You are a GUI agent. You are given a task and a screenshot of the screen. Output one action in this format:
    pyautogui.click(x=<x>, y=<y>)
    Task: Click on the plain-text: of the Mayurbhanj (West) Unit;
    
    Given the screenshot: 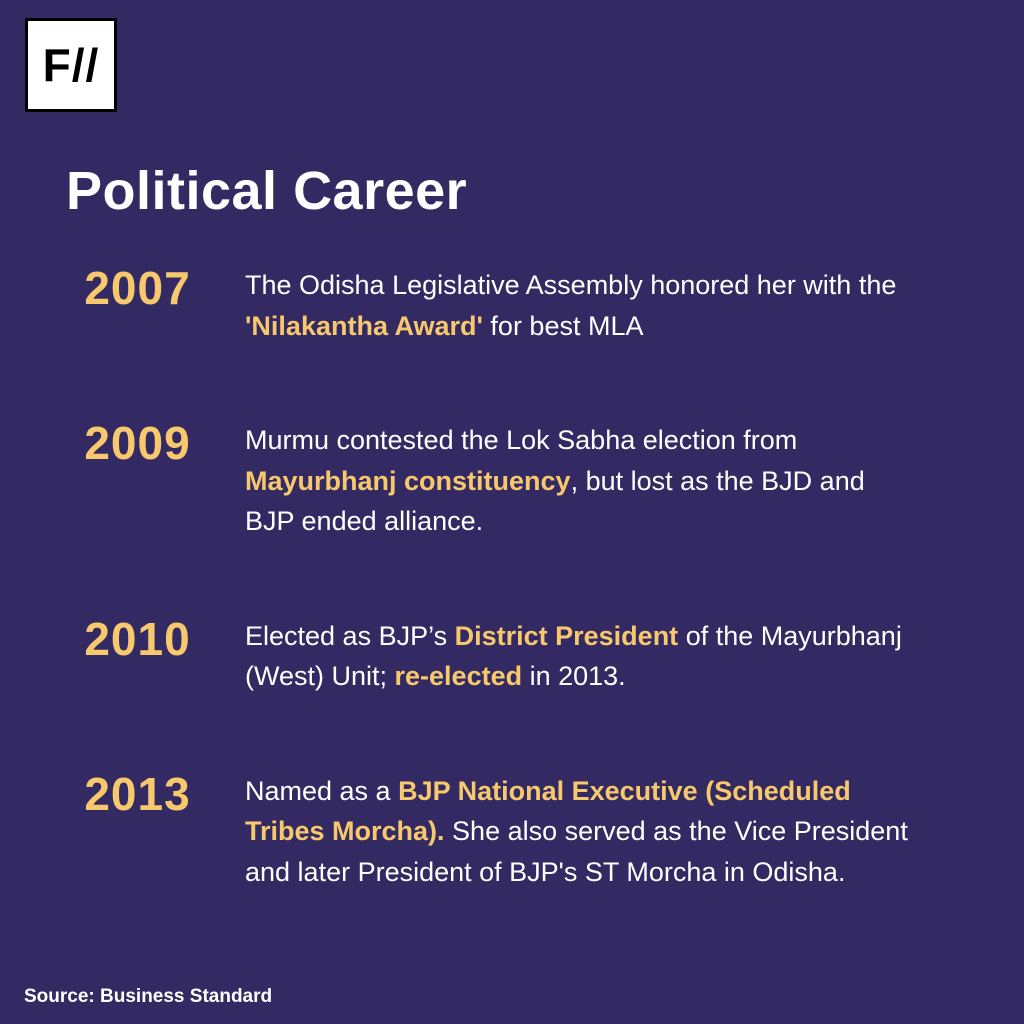 What is the action you would take?
    pyautogui.click(x=573, y=656)
    